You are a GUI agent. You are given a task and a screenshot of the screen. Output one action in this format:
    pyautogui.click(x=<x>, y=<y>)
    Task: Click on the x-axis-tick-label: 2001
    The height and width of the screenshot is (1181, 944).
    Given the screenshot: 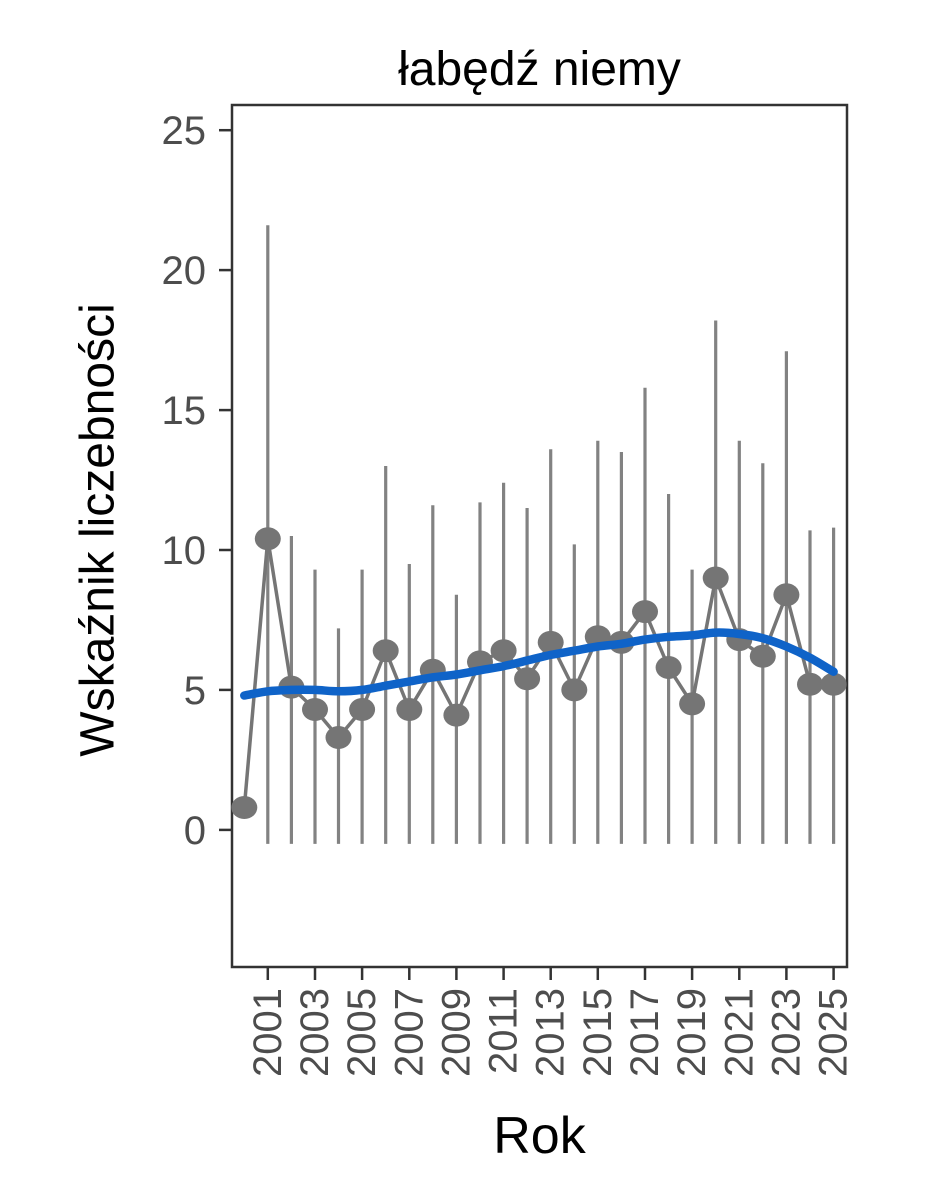 What is the action you would take?
    pyautogui.click(x=268, y=1032)
    